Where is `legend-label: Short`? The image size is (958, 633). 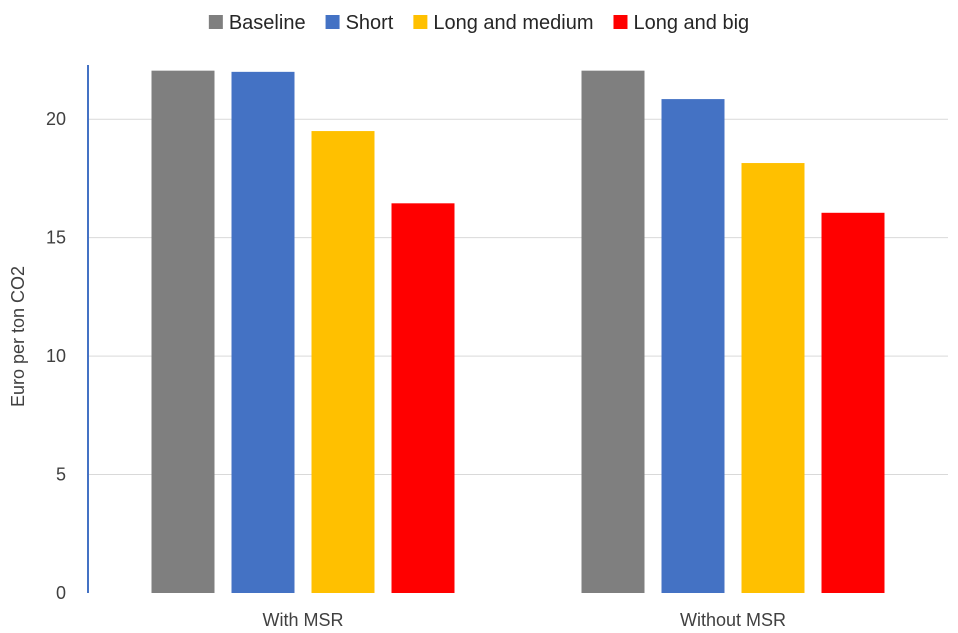 legend-label: Short is located at coordinates (370, 23).